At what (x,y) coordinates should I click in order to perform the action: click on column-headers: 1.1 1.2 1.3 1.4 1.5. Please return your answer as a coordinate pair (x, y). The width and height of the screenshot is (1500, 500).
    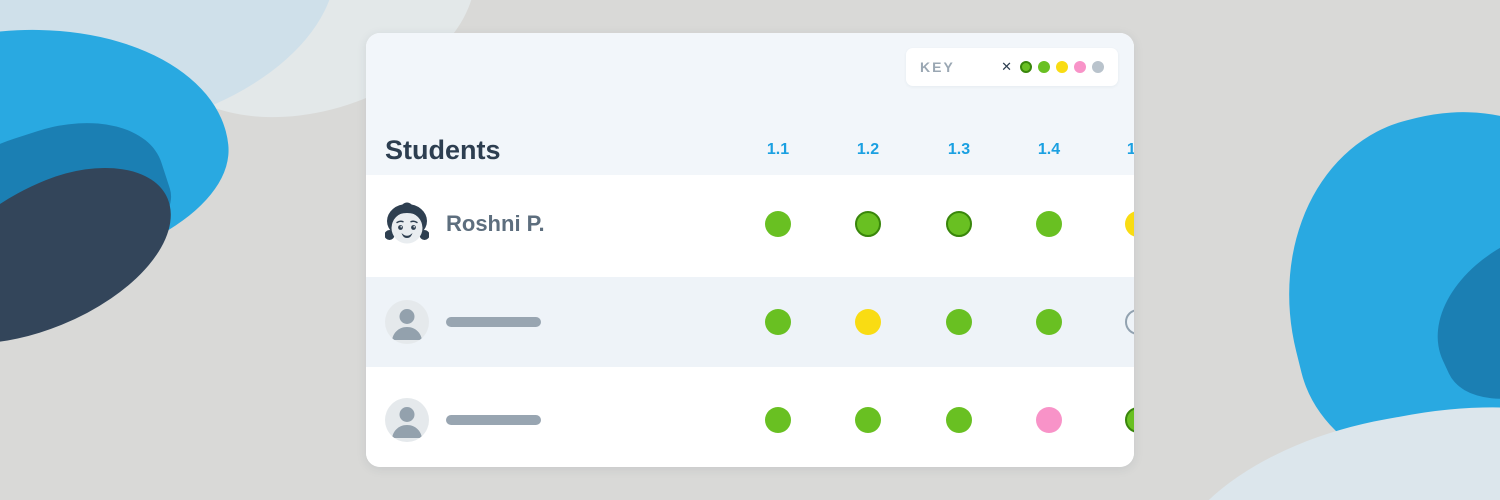
    Looking at the image, I should click on (750, 150).